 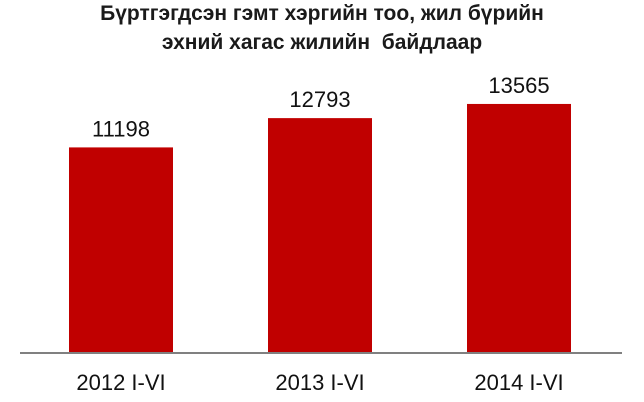 I want to click on data-label-2014: 13565, so click(x=518, y=85).